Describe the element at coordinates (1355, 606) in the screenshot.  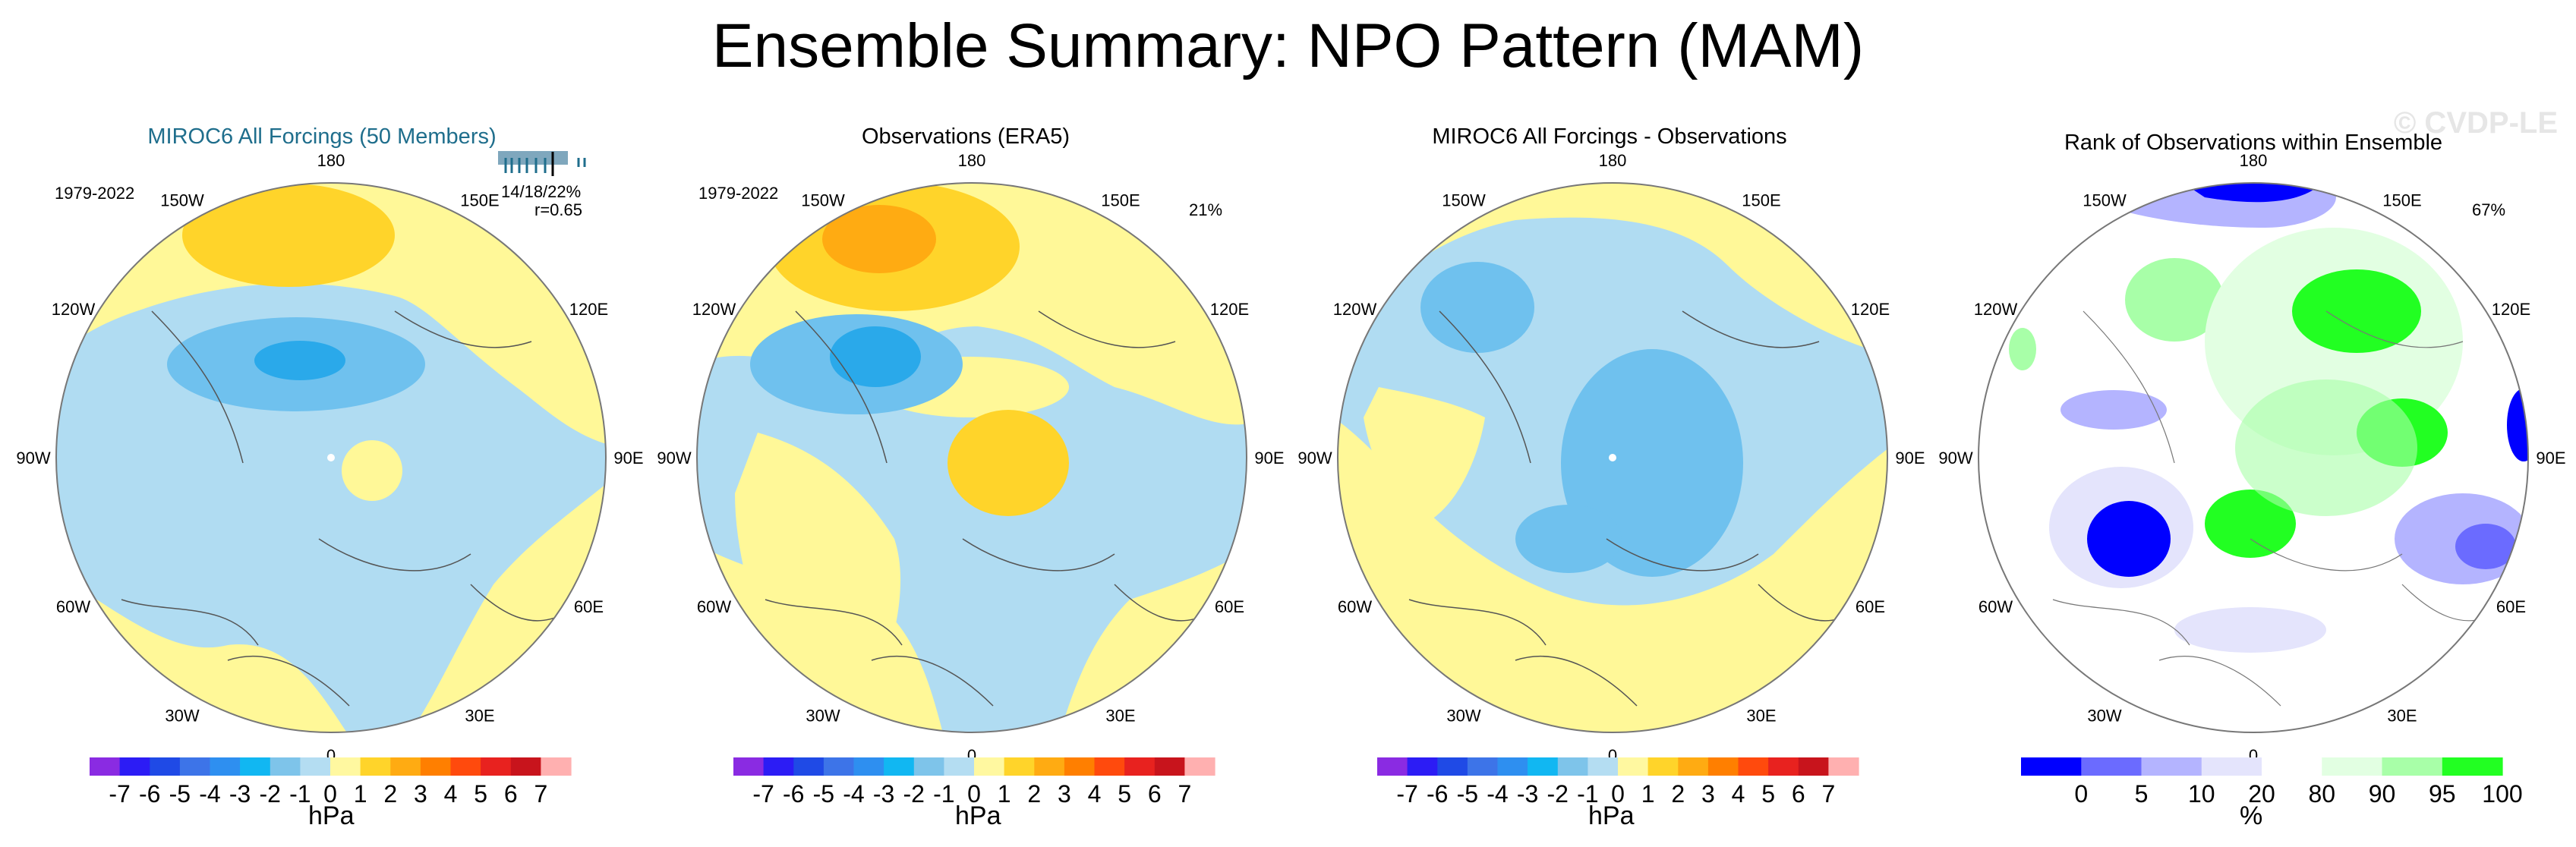
I see `lon-label: 60W` at that location.